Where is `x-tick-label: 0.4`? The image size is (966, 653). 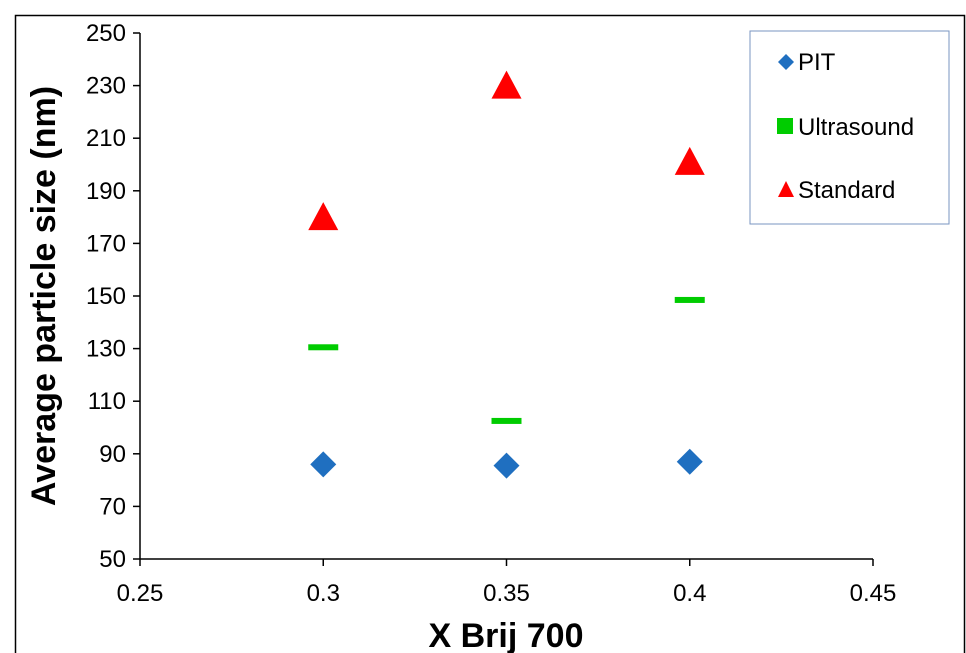
x-tick-label: 0.4 is located at coordinates (689, 593).